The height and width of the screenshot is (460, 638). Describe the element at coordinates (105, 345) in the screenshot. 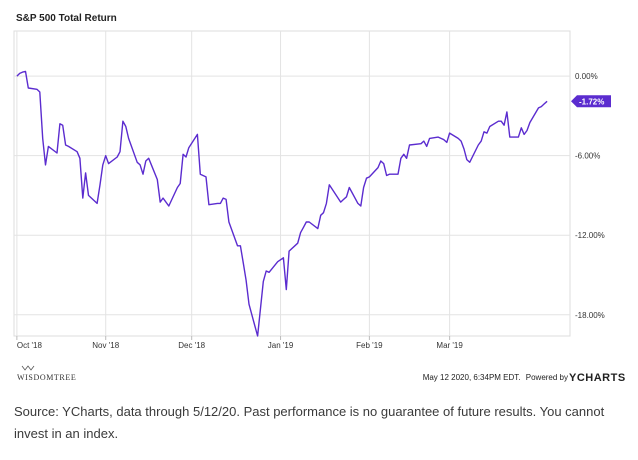

I see `x-tick-label: Nov '18` at that location.